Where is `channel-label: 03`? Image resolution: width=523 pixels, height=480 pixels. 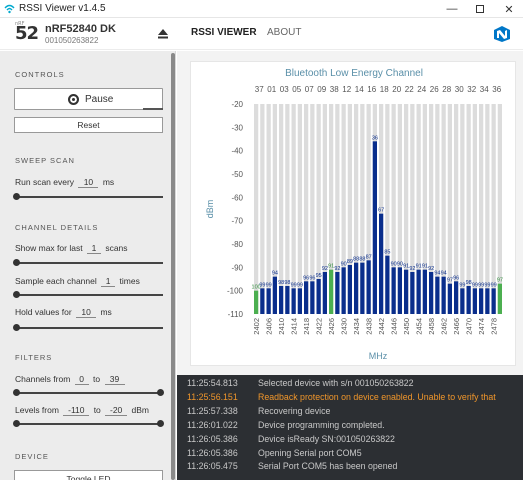 channel-label: 03 is located at coordinates (284, 89).